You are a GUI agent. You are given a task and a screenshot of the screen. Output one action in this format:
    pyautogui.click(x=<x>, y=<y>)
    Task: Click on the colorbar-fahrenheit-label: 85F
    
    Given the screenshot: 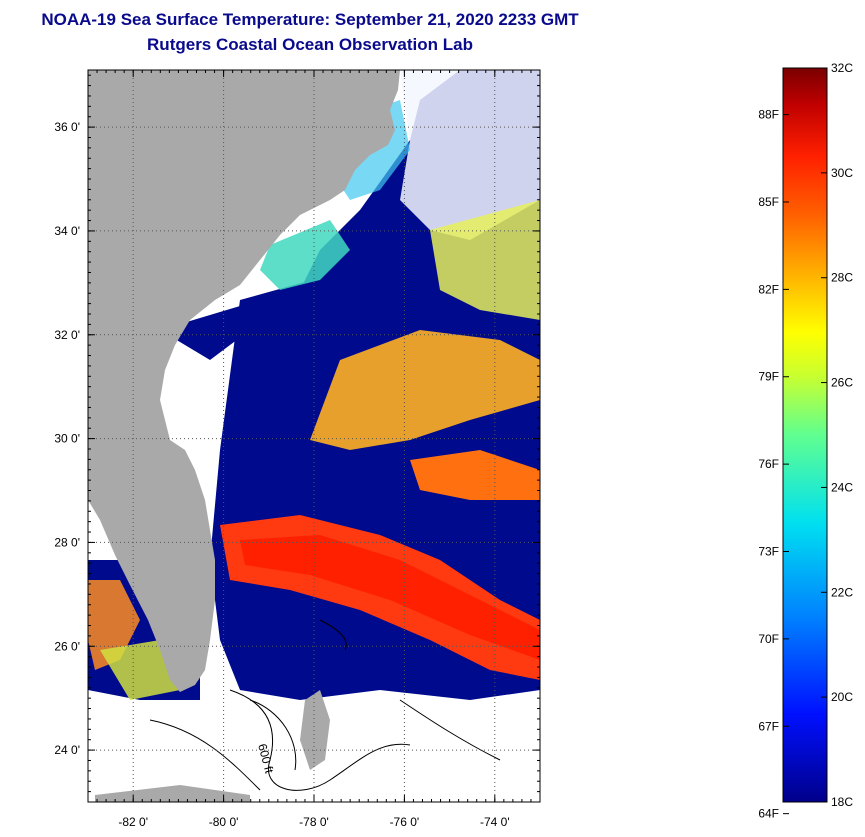 What is the action you would take?
    pyautogui.click(x=768, y=202)
    